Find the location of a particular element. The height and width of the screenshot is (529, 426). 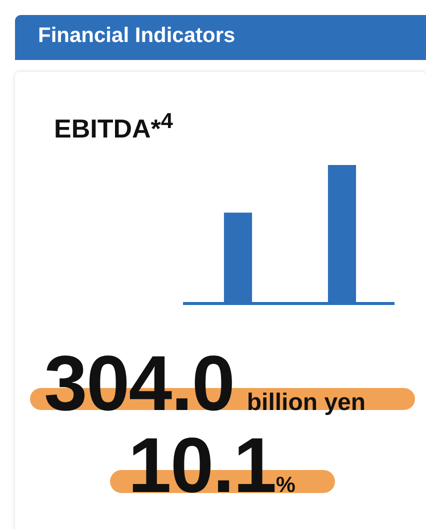

chart-title: Financial Indicators is located at coordinates (137, 36).